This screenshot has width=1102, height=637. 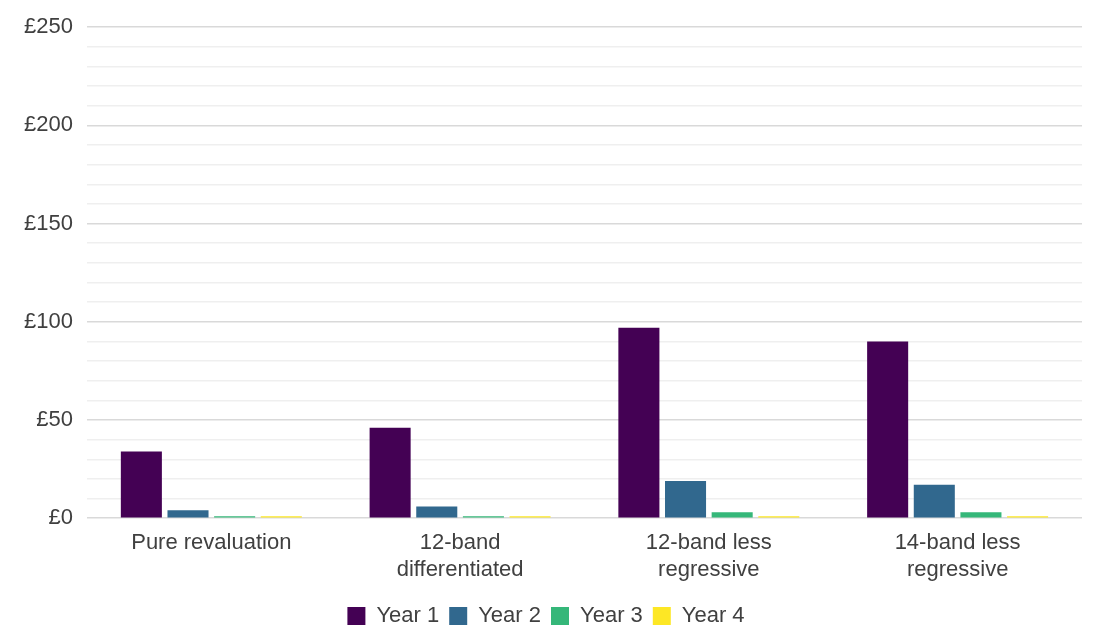 What do you see at coordinates (460, 555) in the screenshot?
I see `x-tick-label: 12-band differentiated` at bounding box center [460, 555].